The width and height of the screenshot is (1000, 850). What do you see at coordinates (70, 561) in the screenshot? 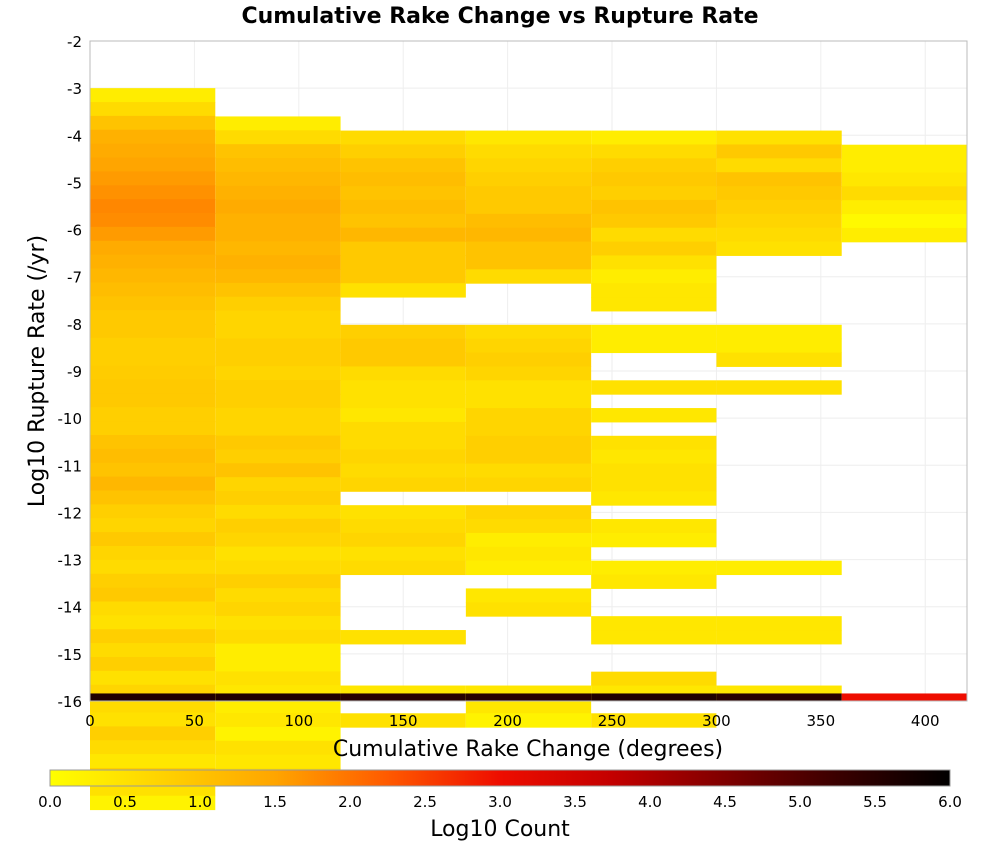
I see `y-tick-label: -13` at bounding box center [70, 561].